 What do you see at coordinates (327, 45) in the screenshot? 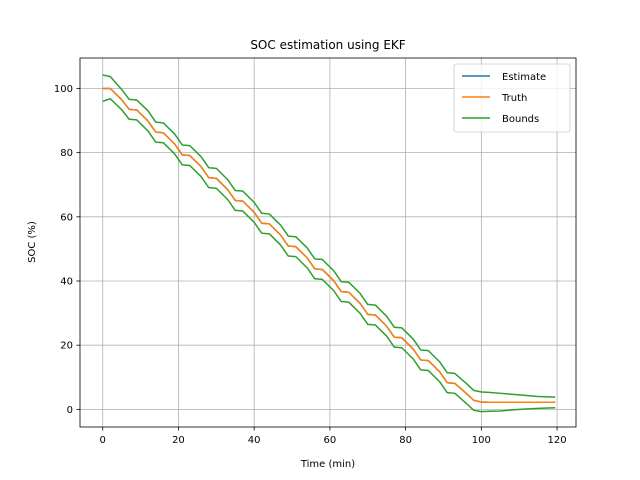
I see `chart-title: SOC estimation using EKF` at bounding box center [327, 45].